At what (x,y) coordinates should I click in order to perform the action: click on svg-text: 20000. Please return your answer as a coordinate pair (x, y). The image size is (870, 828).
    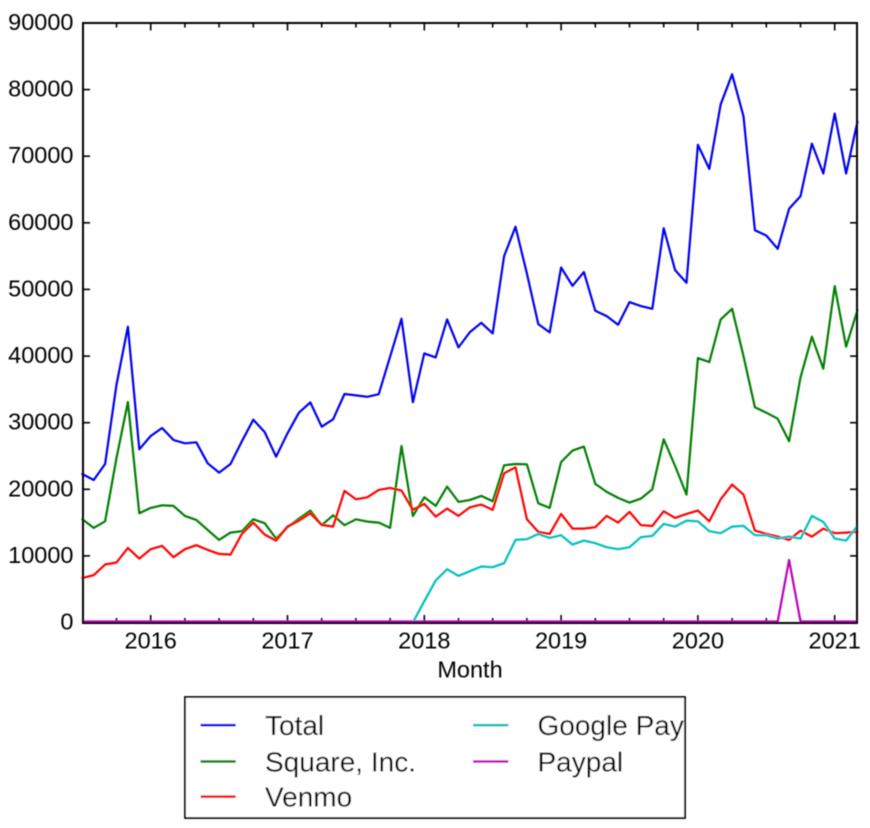
    Looking at the image, I should click on (40, 488).